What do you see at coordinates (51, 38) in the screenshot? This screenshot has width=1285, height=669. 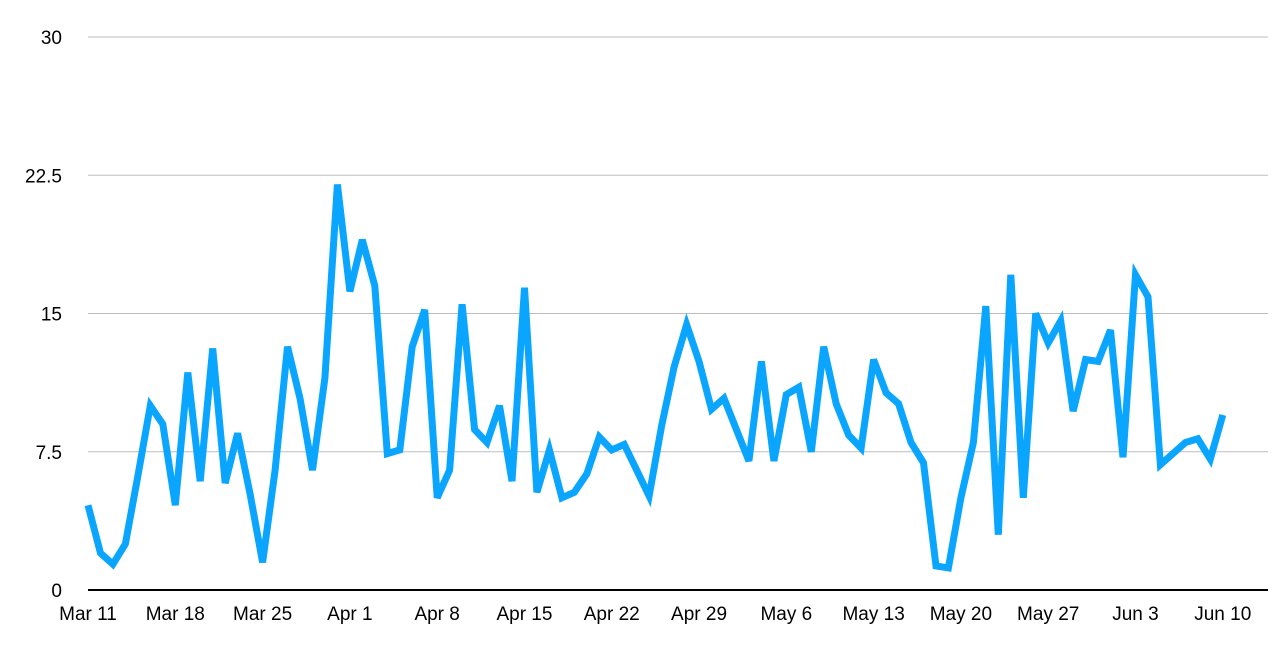 I see `y-tick-label: 30` at bounding box center [51, 38].